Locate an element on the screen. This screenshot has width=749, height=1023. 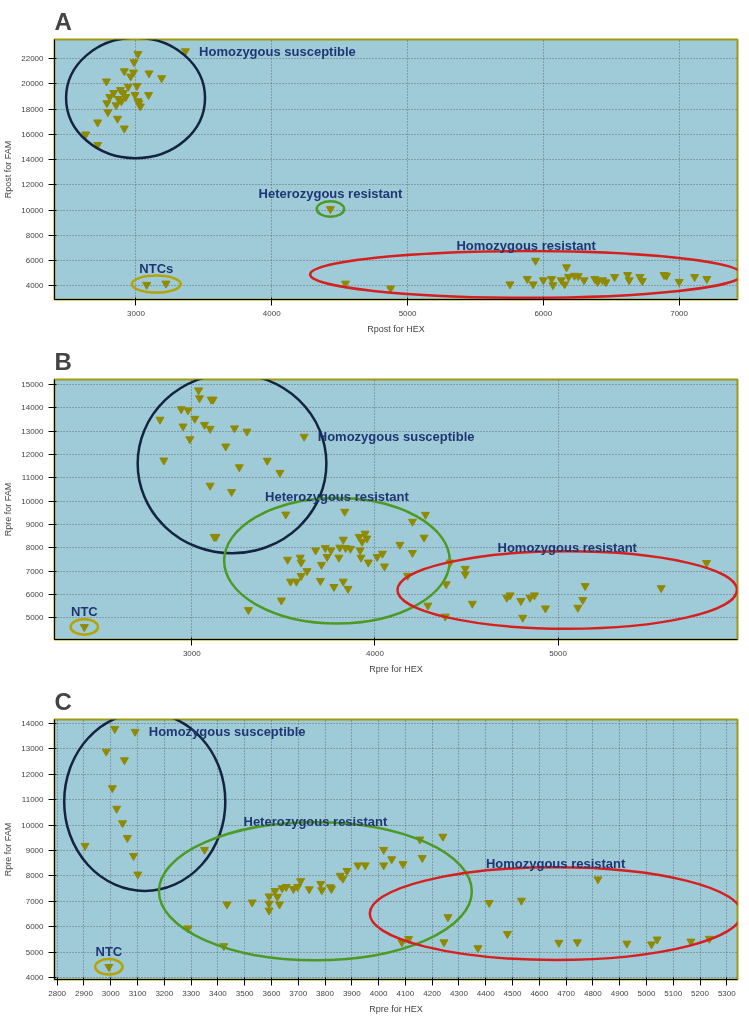
text: Homozygous resistant is located at coordinates (567, 547).